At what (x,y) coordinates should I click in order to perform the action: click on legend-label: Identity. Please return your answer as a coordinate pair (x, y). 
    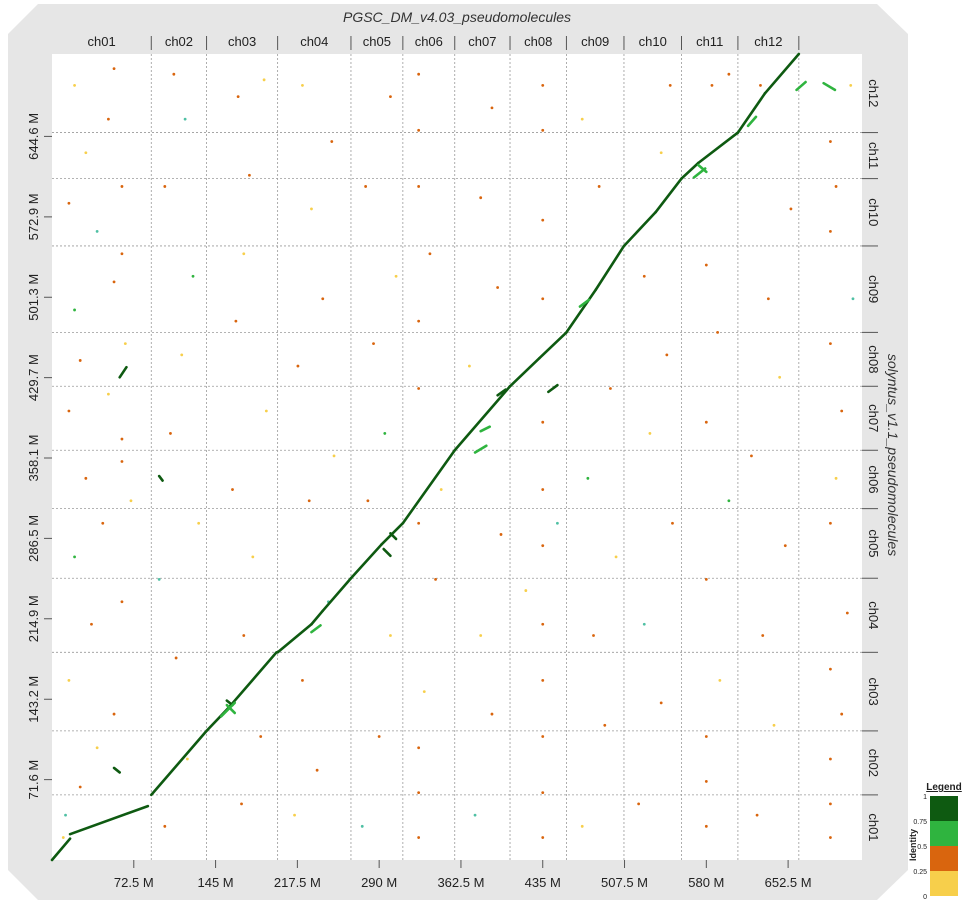
    Looking at the image, I should click on (913, 845).